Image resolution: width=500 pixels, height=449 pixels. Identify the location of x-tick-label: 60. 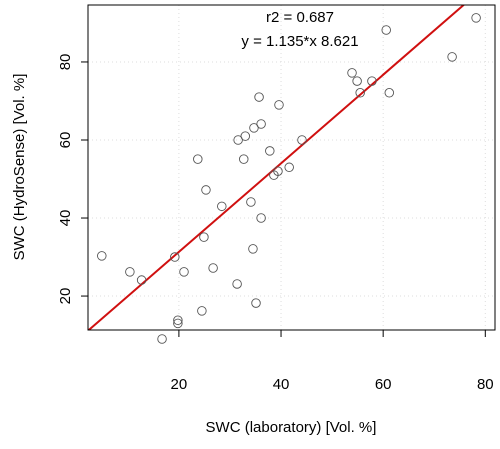
(383, 384).